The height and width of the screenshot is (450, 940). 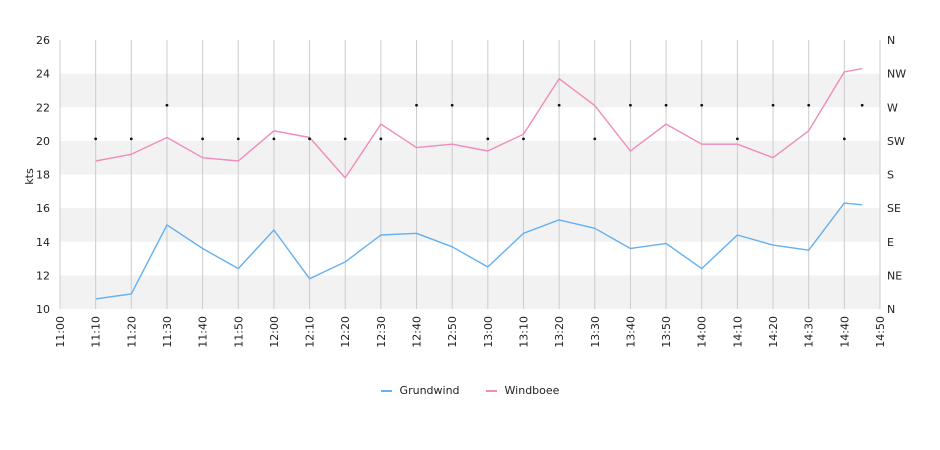 What do you see at coordinates (844, 332) in the screenshot?
I see `x-tick-label: 14:40` at bounding box center [844, 332].